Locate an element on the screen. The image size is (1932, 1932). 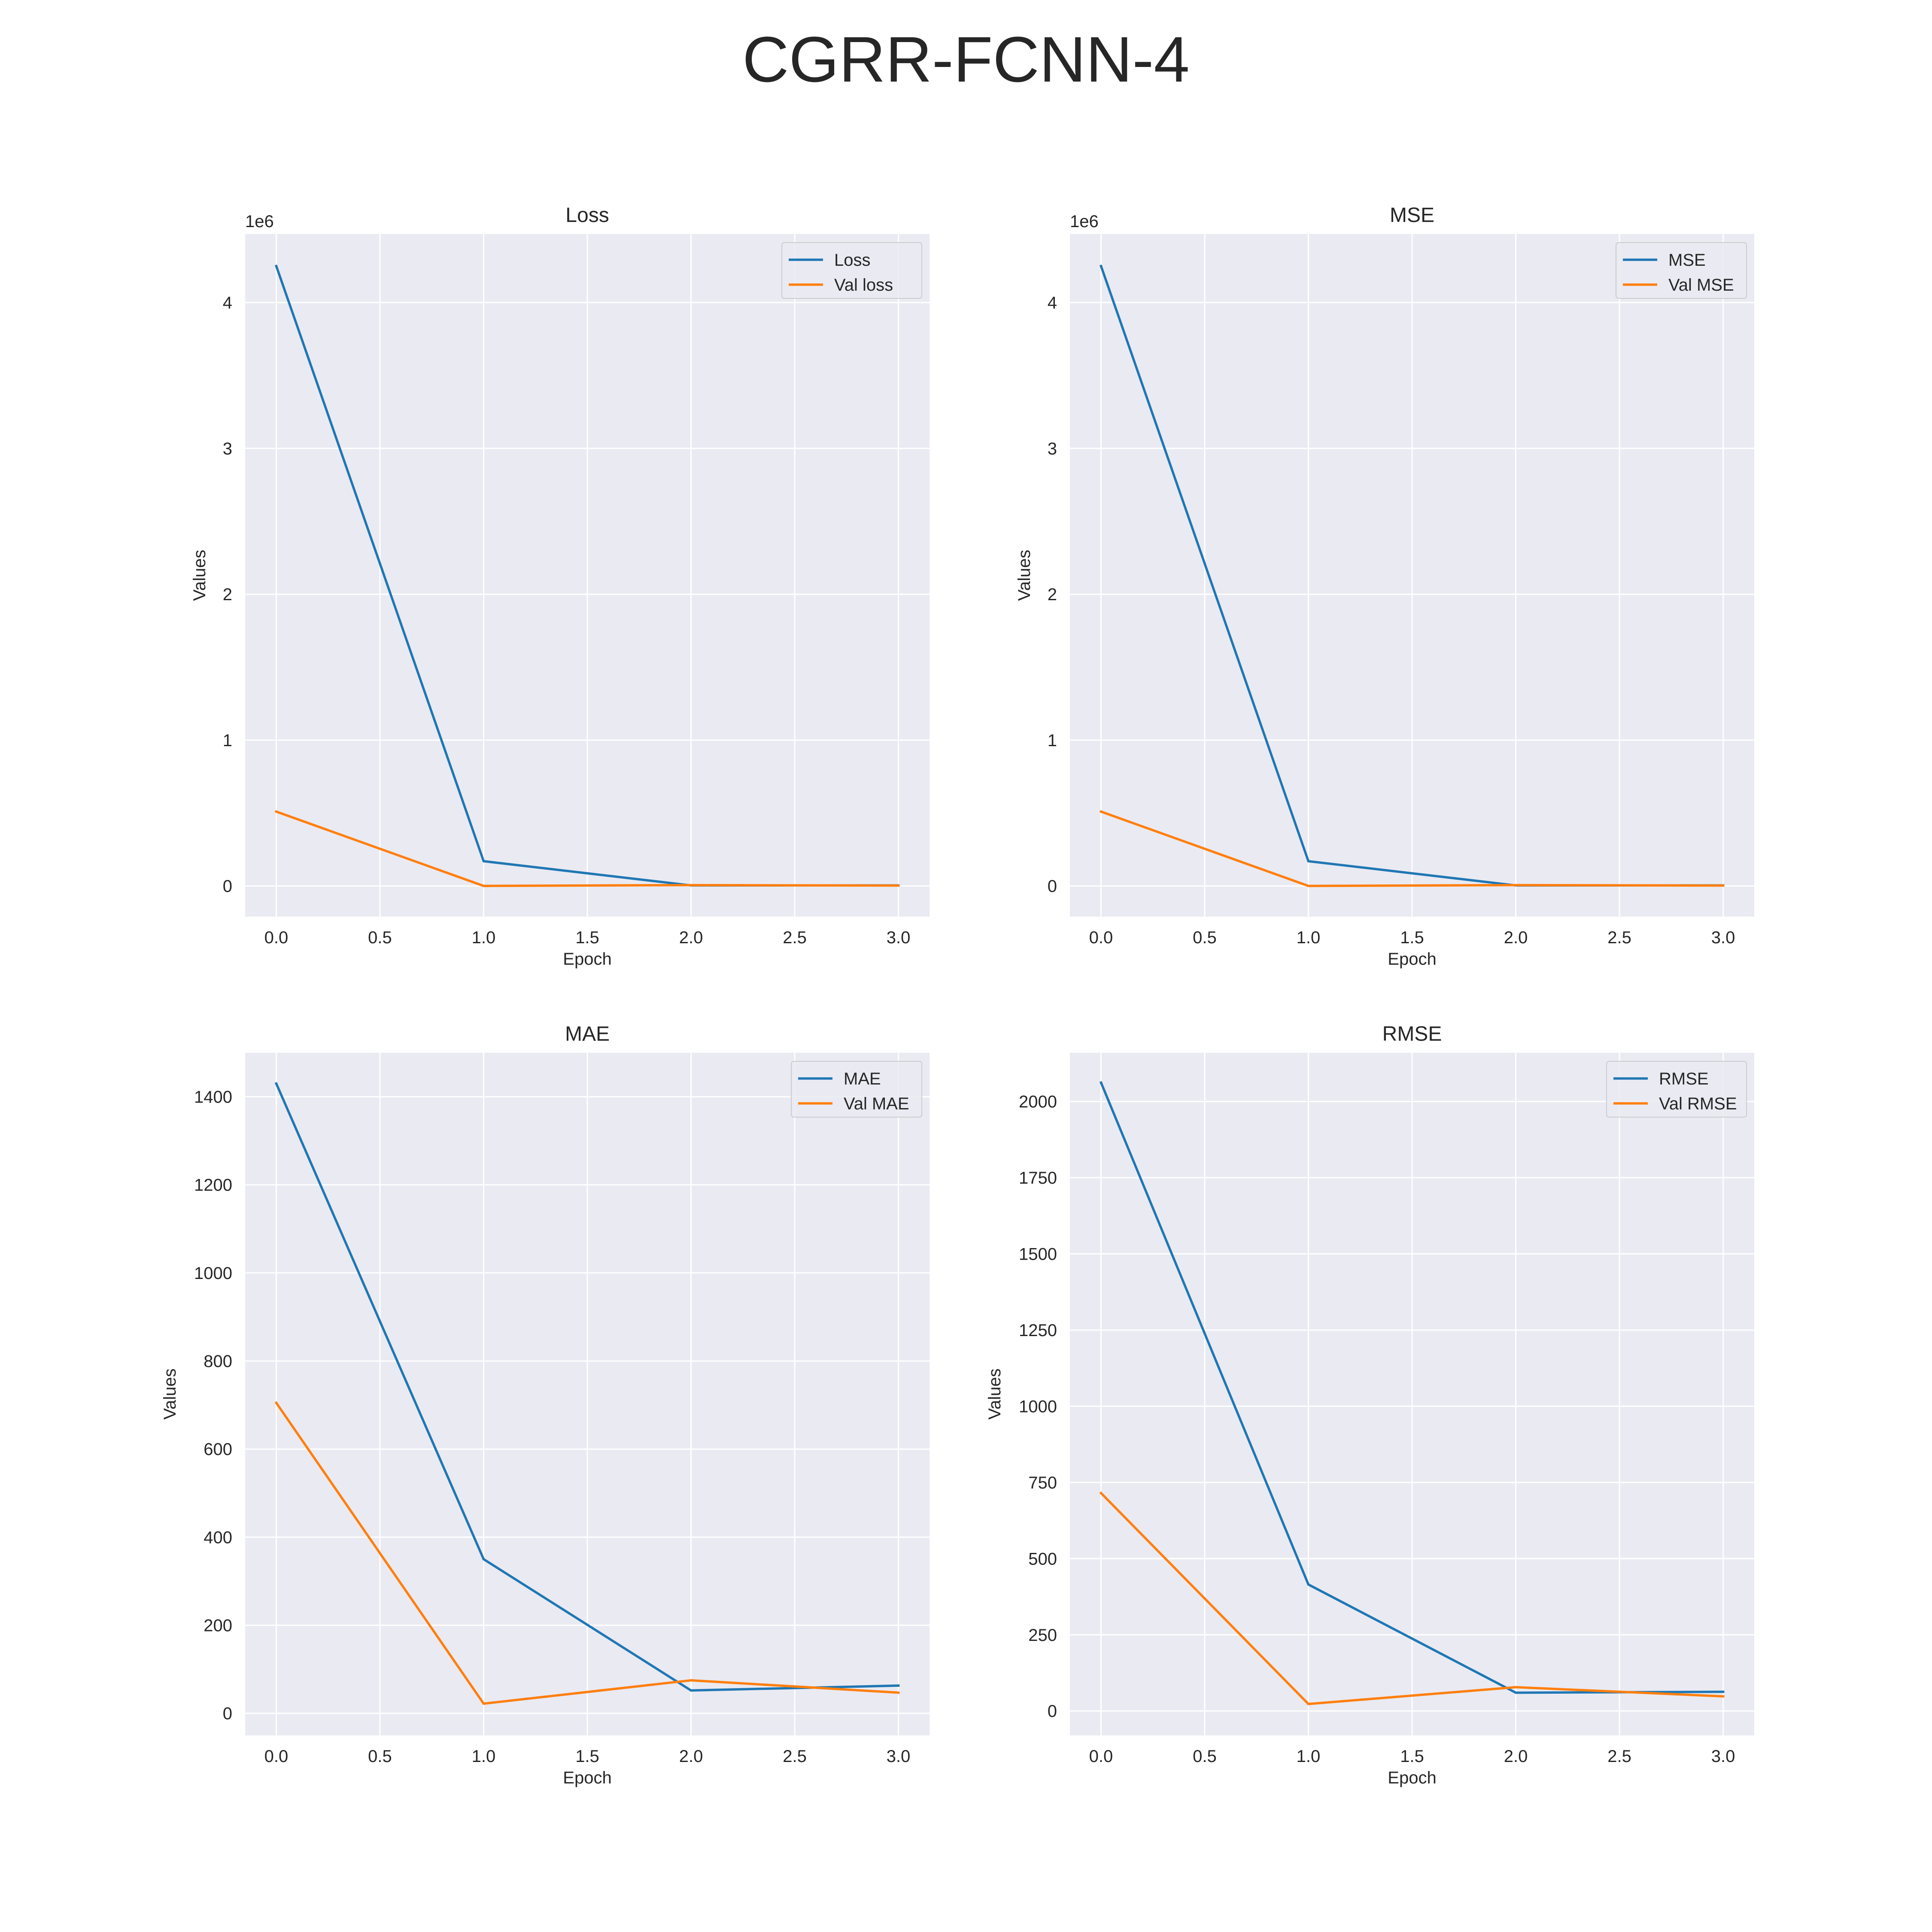
y-tick-label: 500 is located at coordinates (1042, 1558).